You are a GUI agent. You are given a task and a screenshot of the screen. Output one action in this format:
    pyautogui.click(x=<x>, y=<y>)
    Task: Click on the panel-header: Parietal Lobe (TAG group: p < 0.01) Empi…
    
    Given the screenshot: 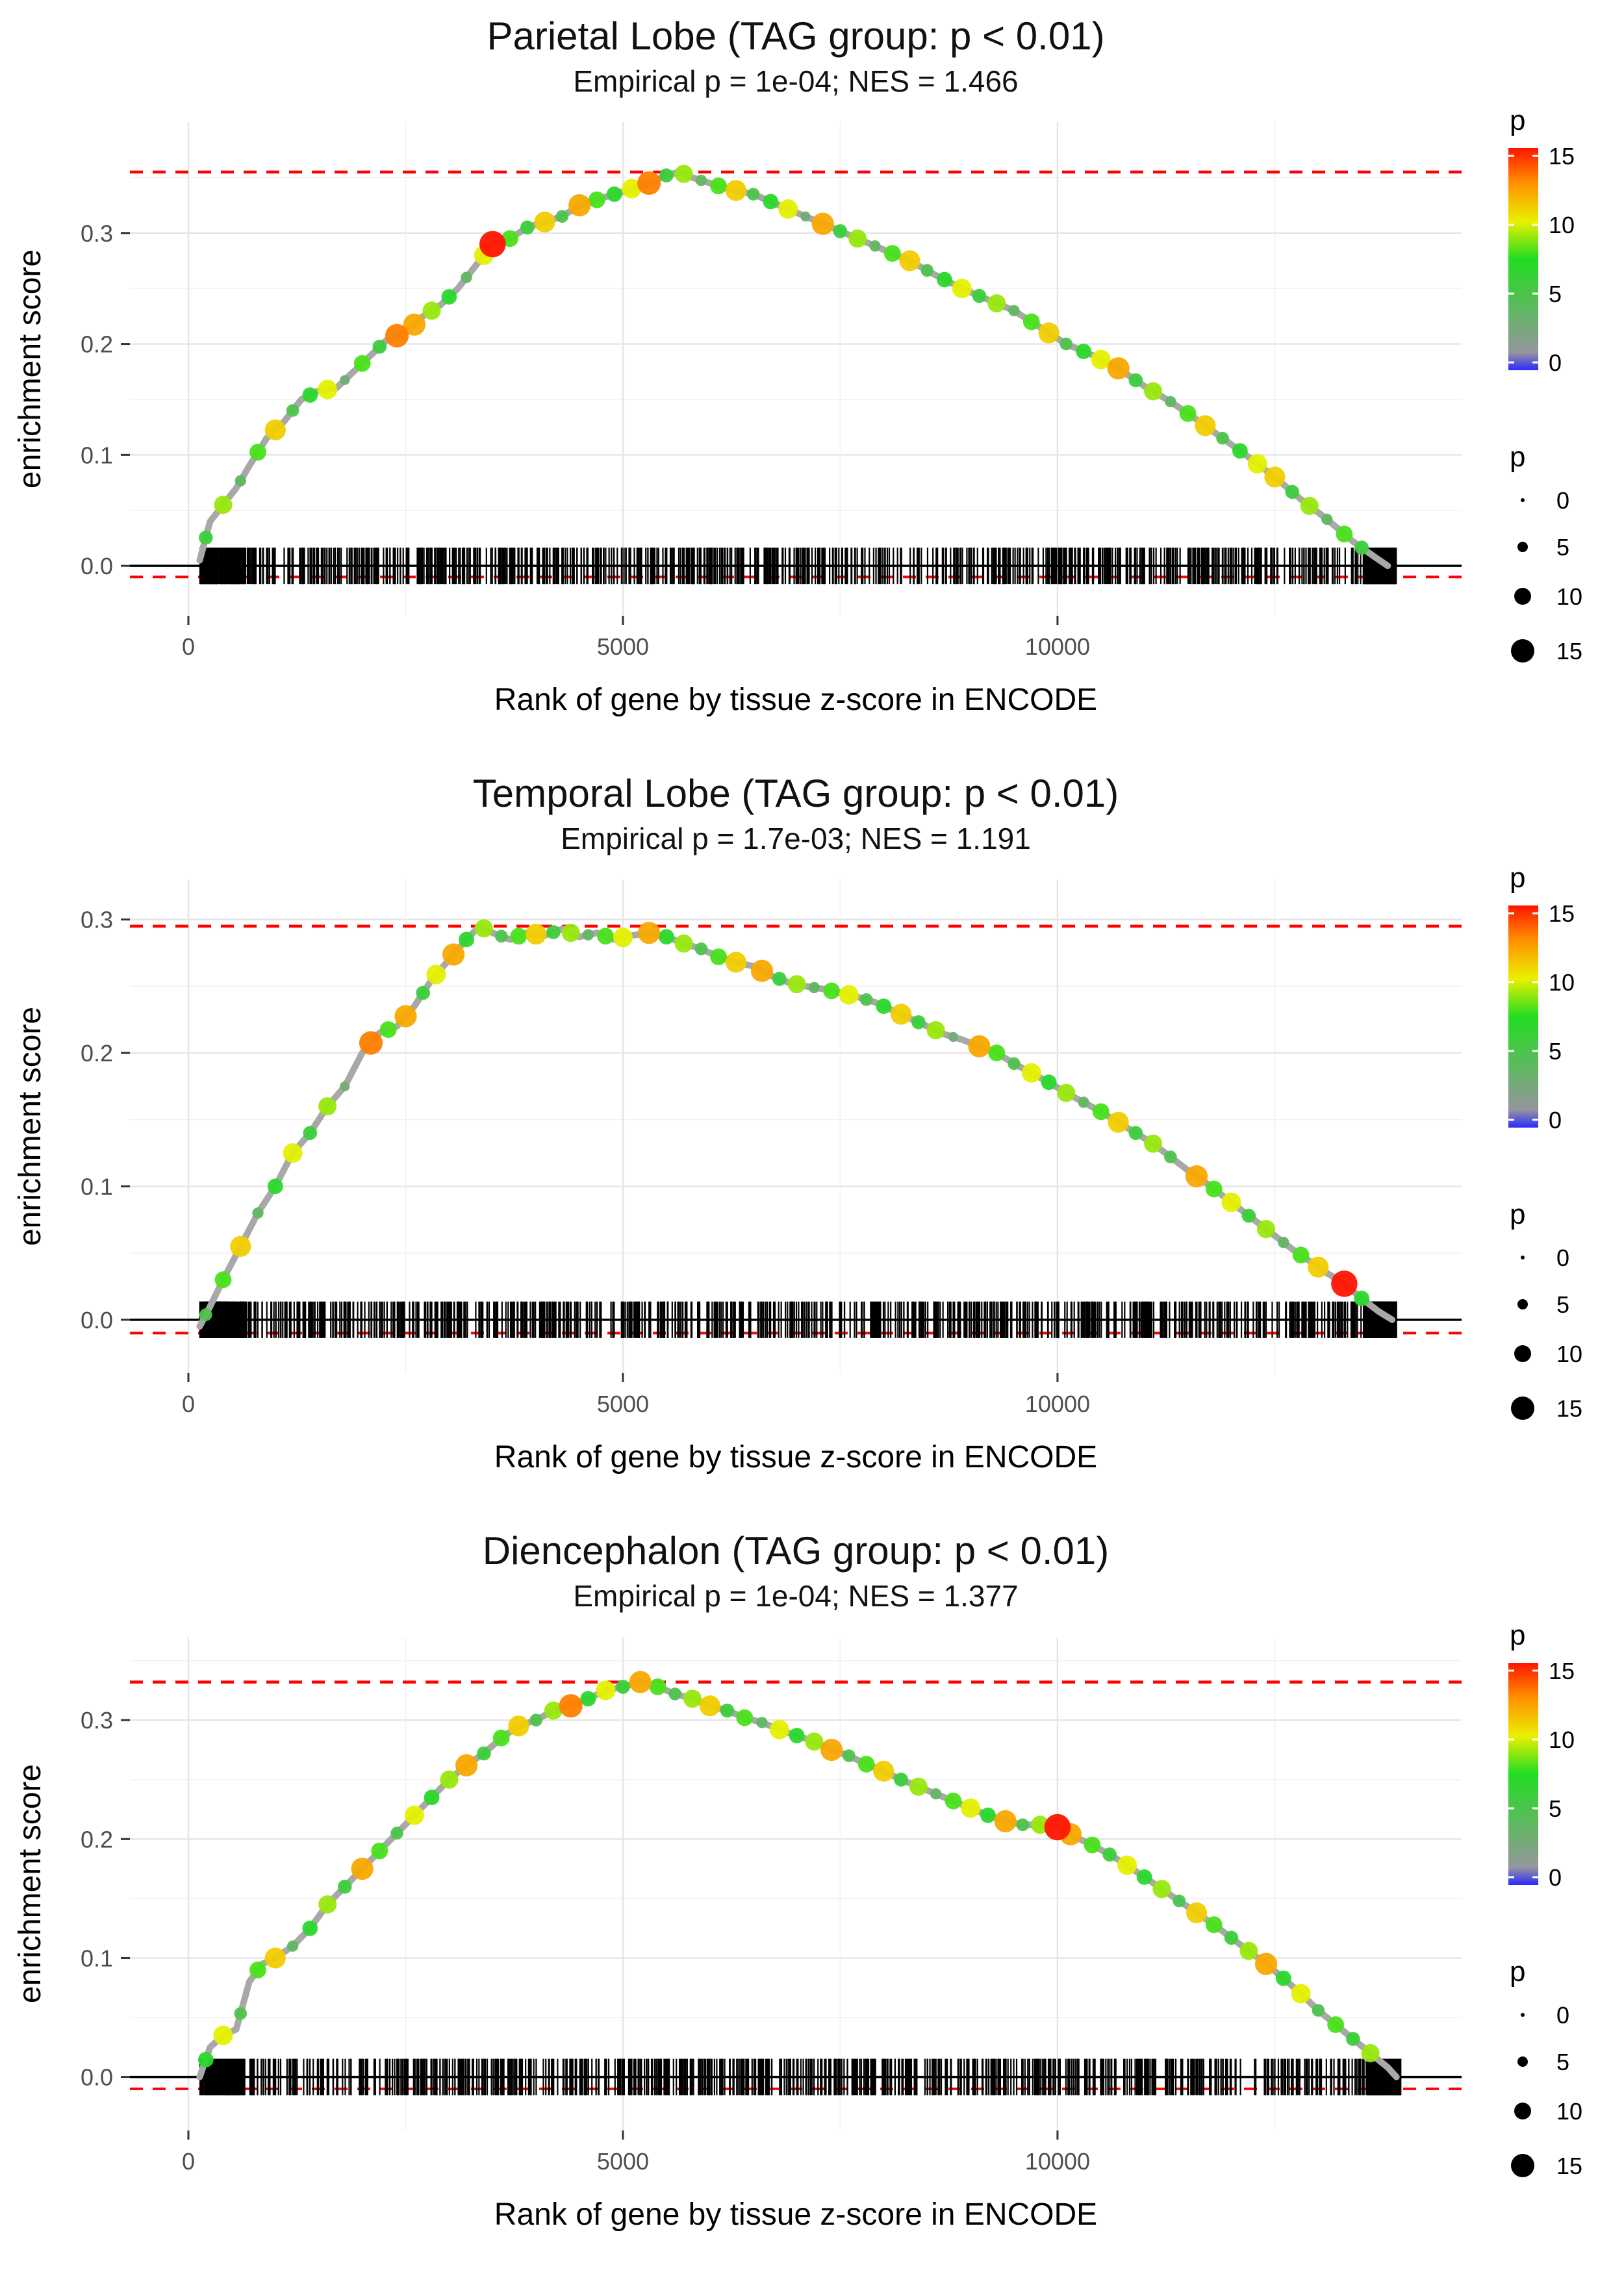 What is the action you would take?
    pyautogui.click(x=796, y=54)
    